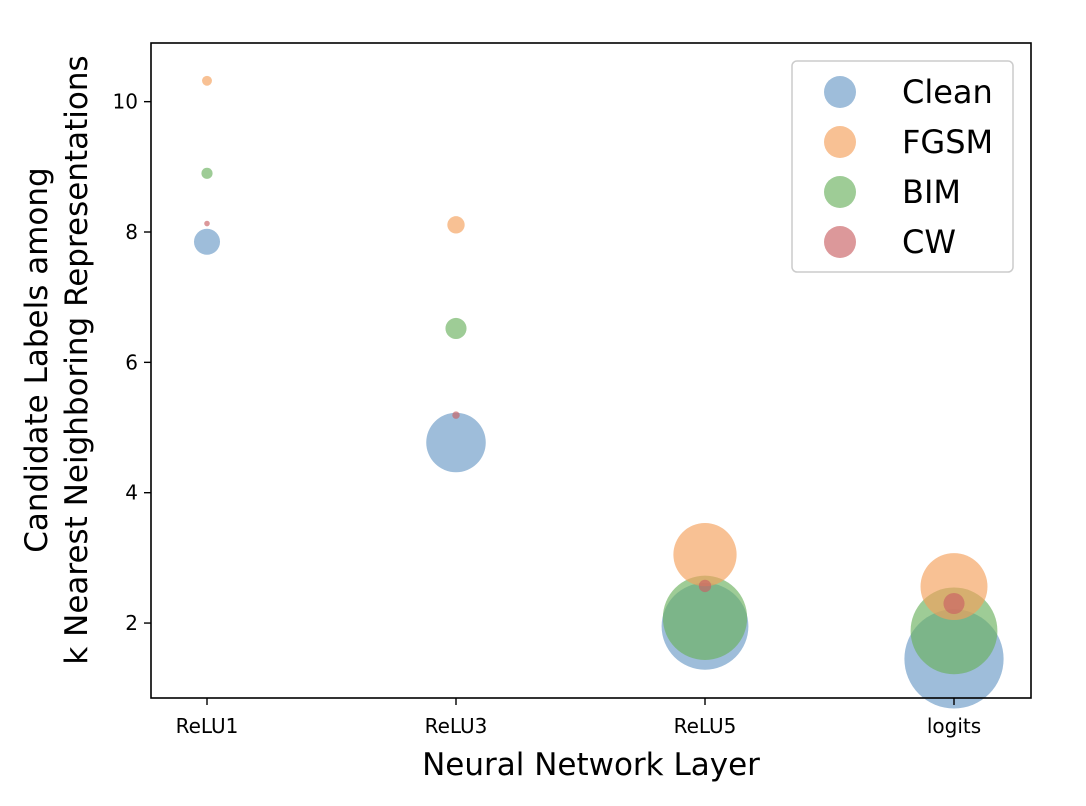  Describe the element at coordinates (77, 359) in the screenshot. I see `y-axis-title-line-2: k Nearest Neighboring Representations` at that location.